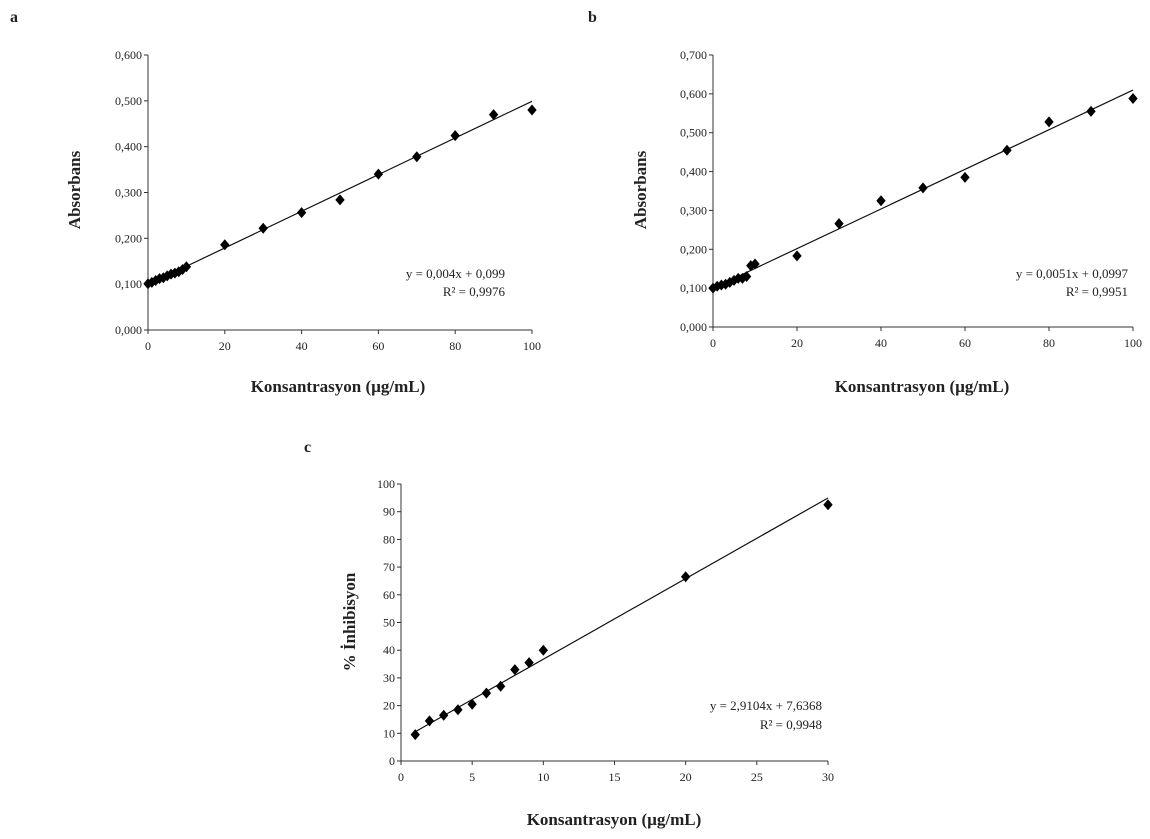 Image resolution: width=1150 pixels, height=839 pixels. I want to click on y-tick-label: 100, so click(386, 484).